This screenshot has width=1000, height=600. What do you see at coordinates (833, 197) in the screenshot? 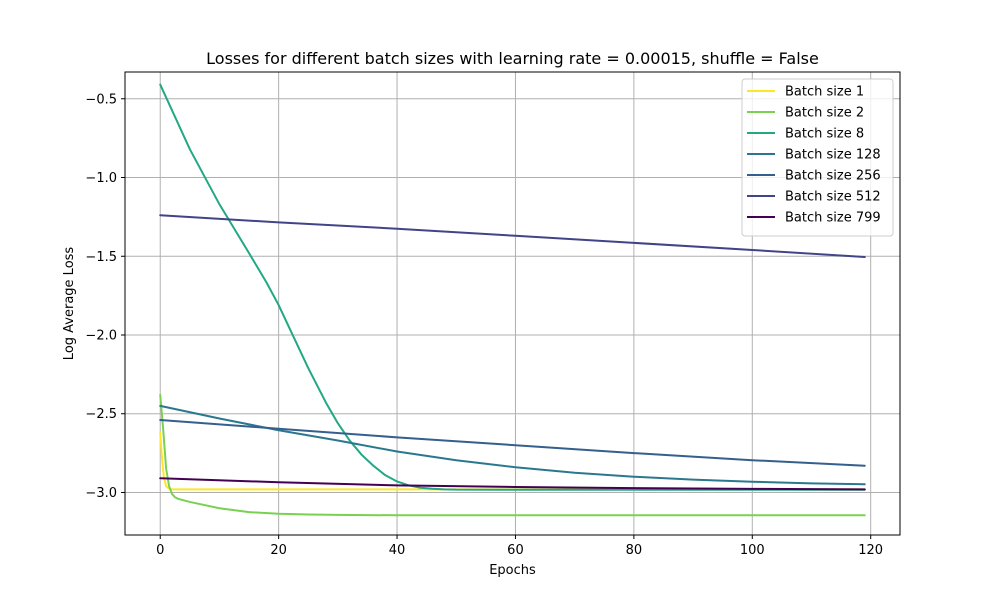
I see `legend-label-batch-size-512: Batch size 512` at bounding box center [833, 197].